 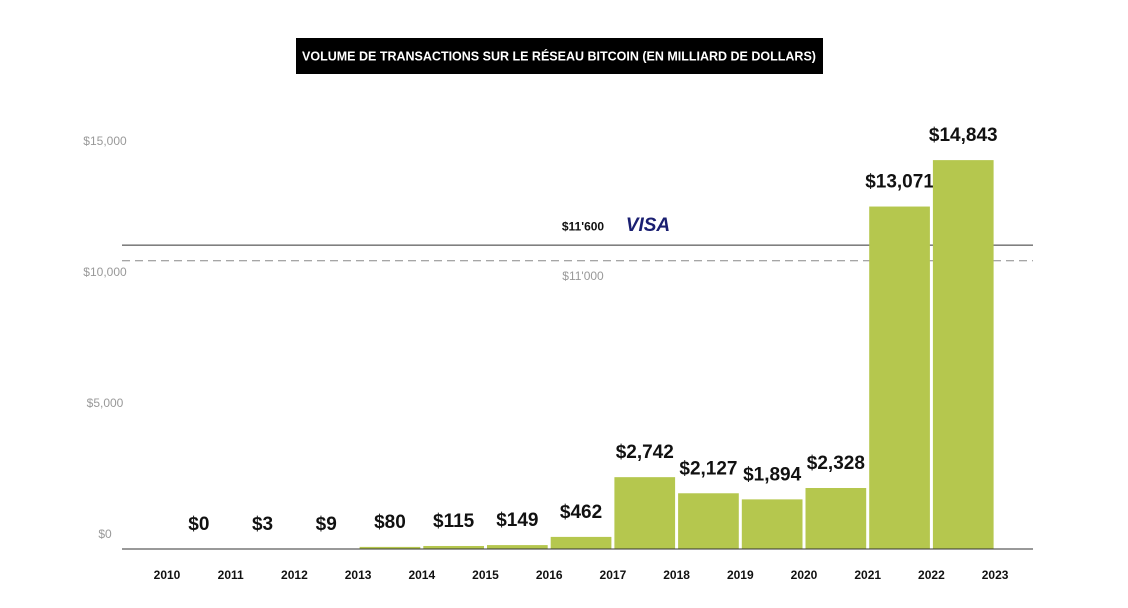 What do you see at coordinates (804, 575) in the screenshot?
I see `x-tick-label: 2020` at bounding box center [804, 575].